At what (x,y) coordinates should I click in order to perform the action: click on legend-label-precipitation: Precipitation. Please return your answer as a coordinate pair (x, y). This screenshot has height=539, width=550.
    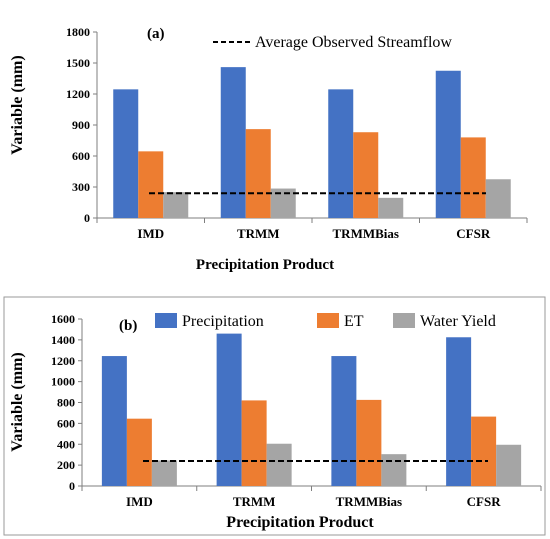
    Looking at the image, I should click on (223, 321).